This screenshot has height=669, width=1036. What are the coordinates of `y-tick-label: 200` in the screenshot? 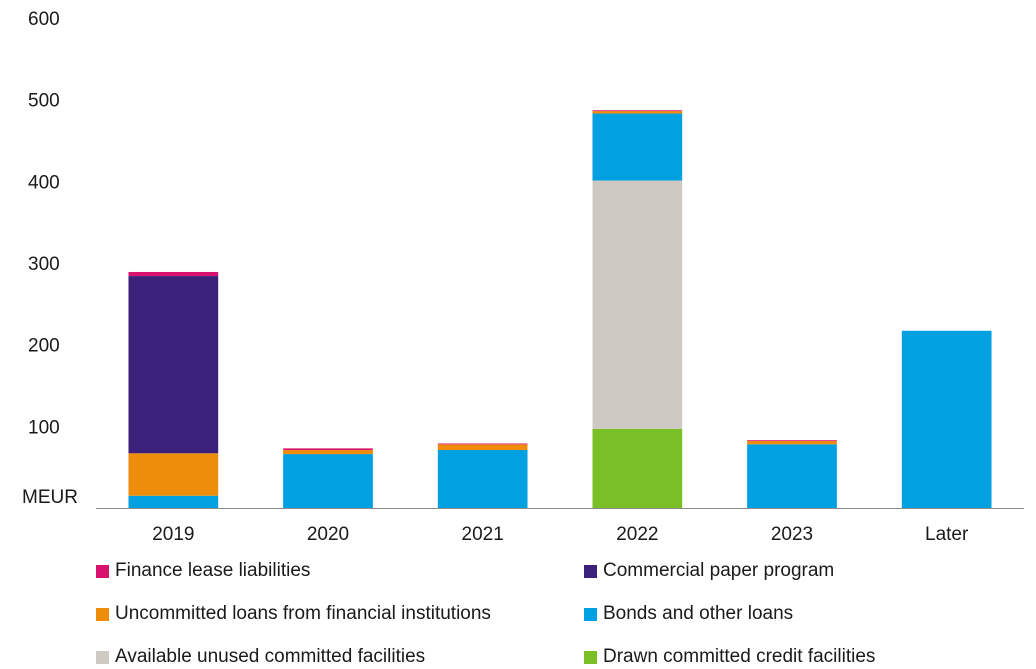 It's located at (44, 346).